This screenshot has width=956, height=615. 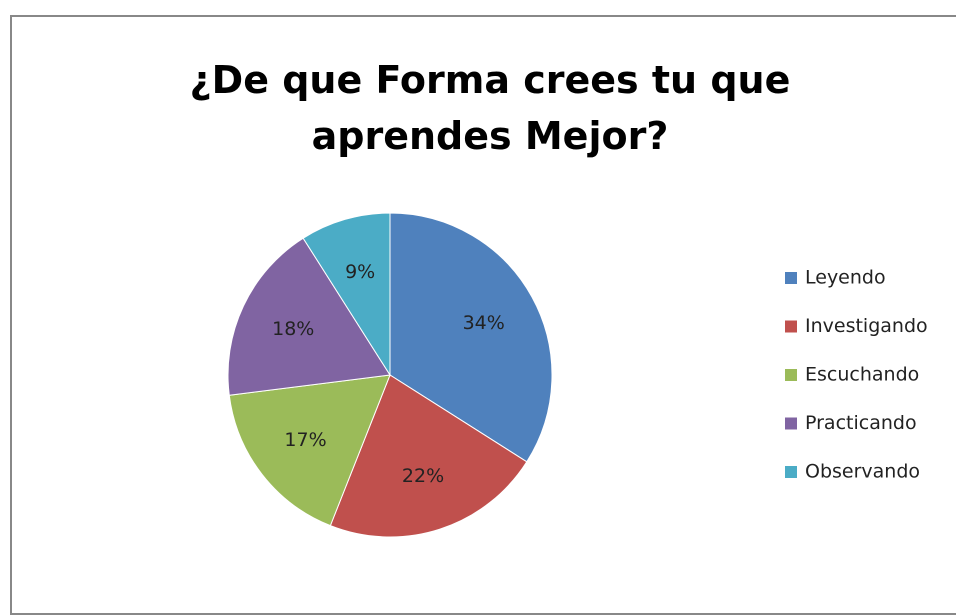 I want to click on data-label: 18%, so click(x=293, y=329).